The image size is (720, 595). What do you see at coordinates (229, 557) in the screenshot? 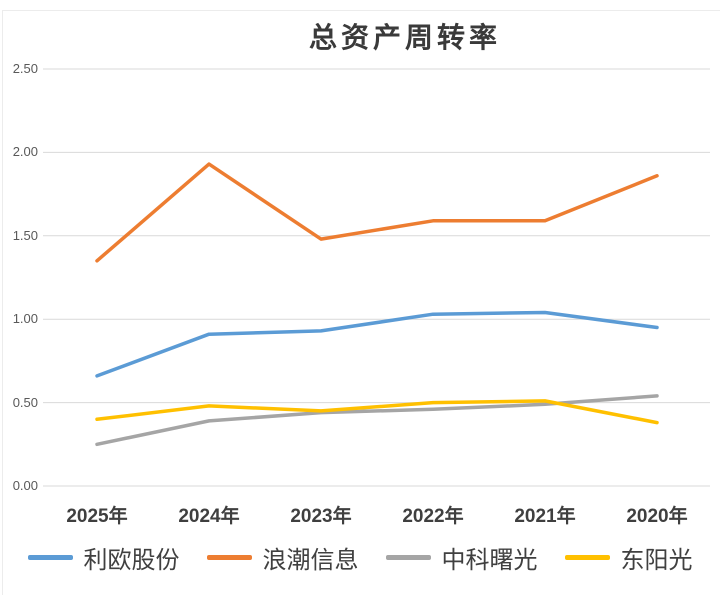
I see `legend-line-marker-orange` at bounding box center [229, 557].